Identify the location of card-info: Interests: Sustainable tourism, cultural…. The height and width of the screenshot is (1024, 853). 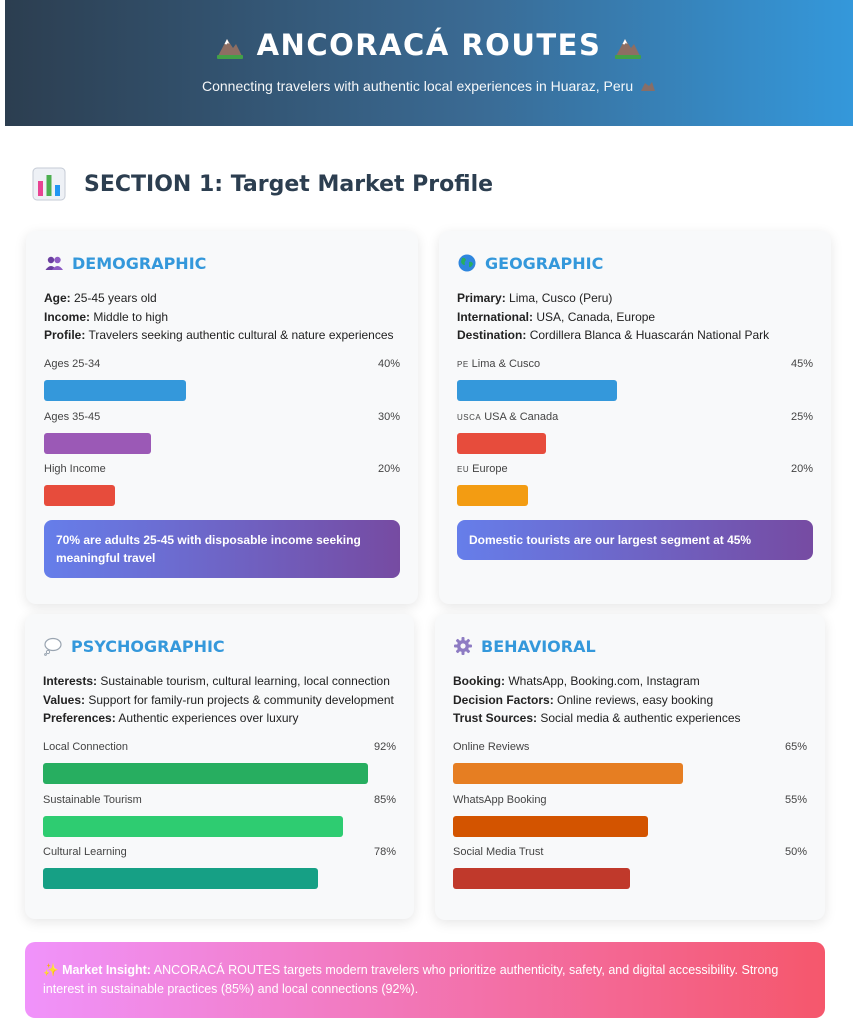
(218, 700).